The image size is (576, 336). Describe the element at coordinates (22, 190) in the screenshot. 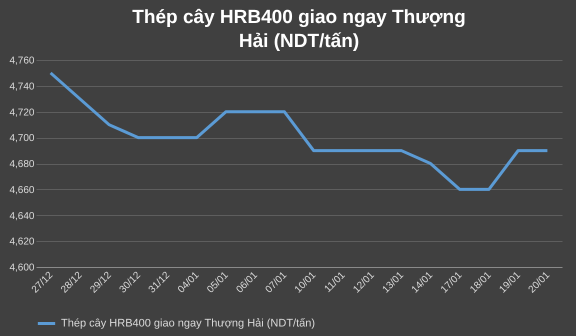

I see `y-tick-label: 4,660` at that location.